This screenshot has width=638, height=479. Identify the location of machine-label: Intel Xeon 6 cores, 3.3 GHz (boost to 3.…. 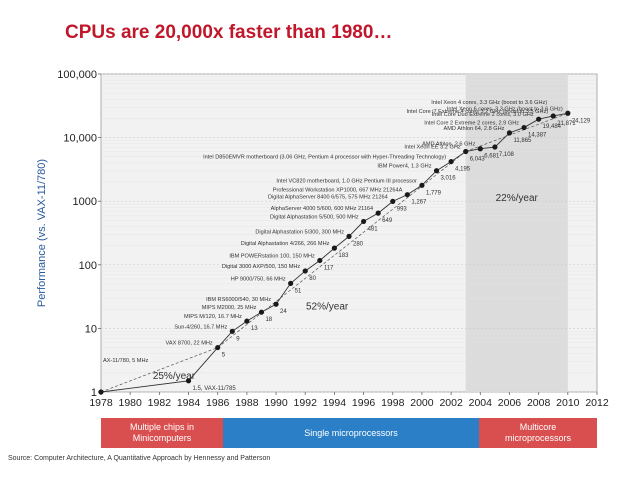
(505, 109).